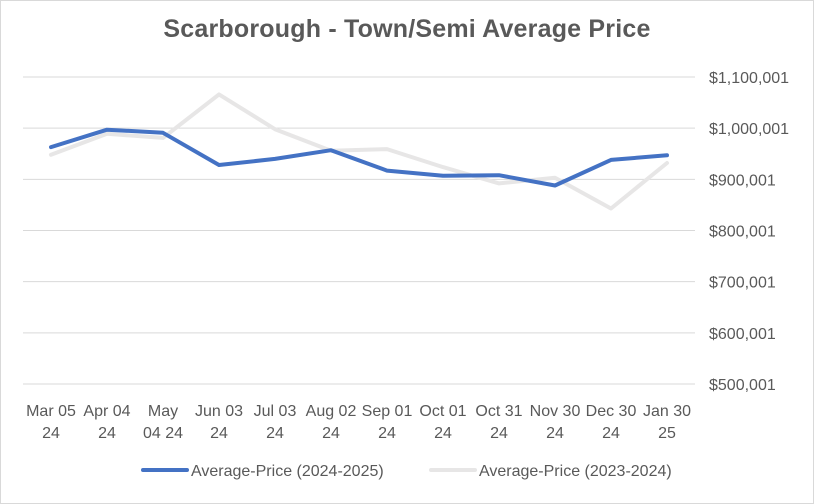 The height and width of the screenshot is (504, 814). Describe the element at coordinates (275, 422) in the screenshot. I see `x-tick-label: Jul 03 24` at that location.